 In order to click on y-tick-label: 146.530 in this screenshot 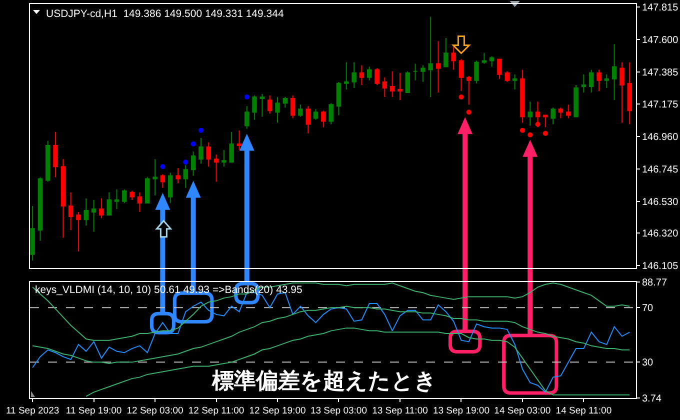, I will do `click(660, 202)`.